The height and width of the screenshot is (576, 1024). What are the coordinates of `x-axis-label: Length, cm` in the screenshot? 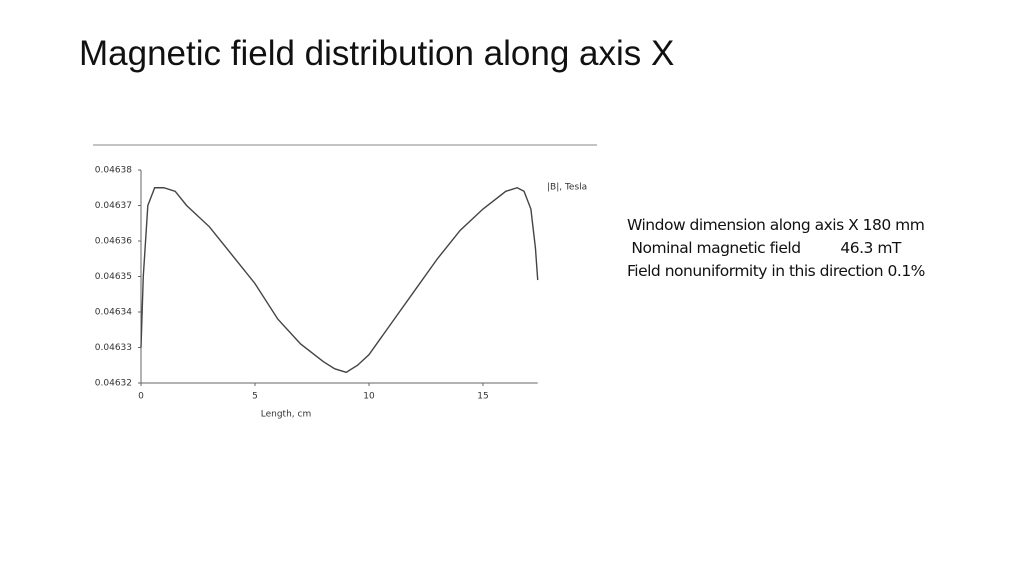 It's located at (286, 415).